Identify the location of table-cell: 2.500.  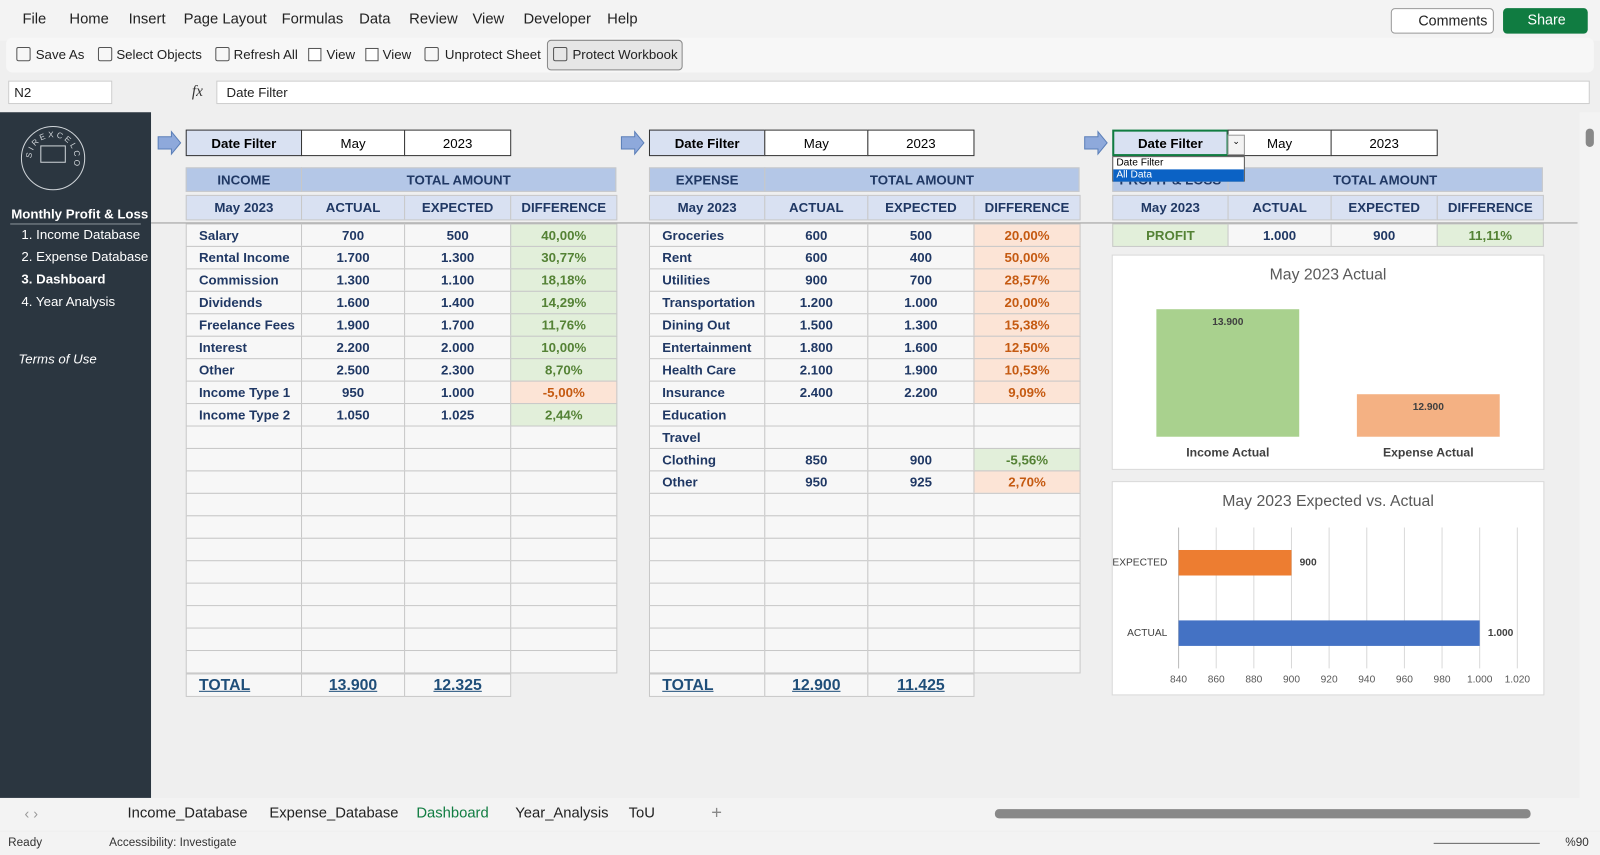
(353, 370).